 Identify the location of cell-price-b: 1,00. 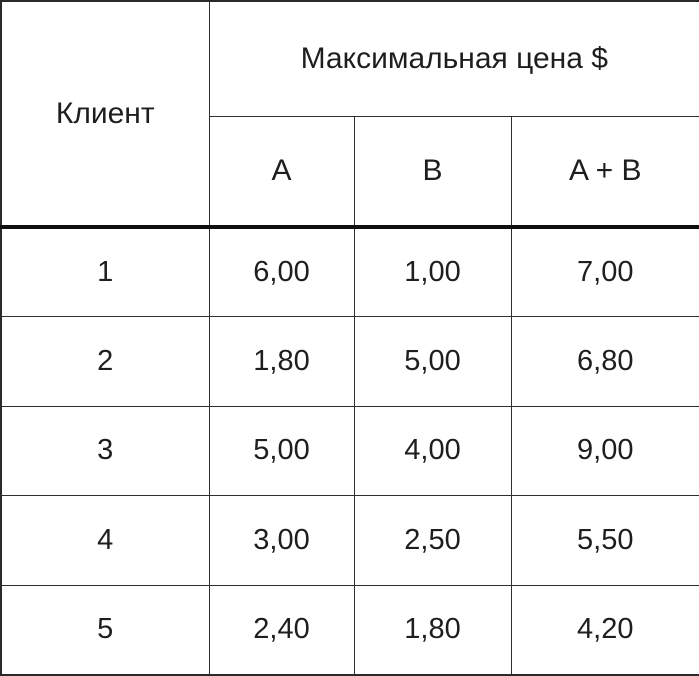
(432, 272).